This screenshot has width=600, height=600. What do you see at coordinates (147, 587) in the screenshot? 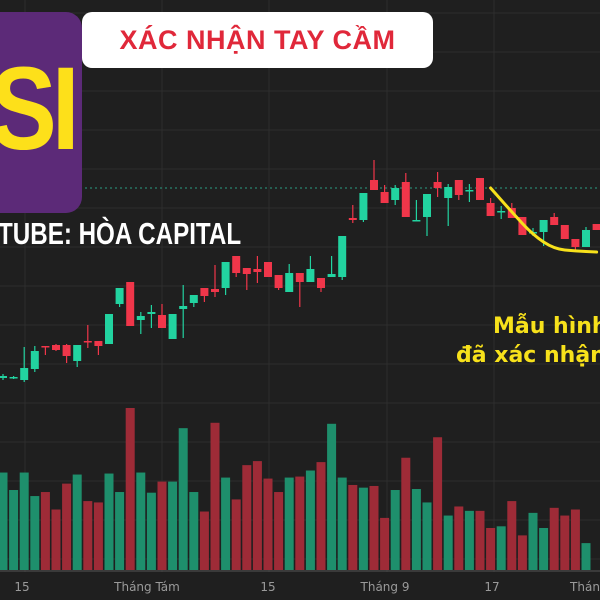
I see `x-tick-label: Tháng Tám` at bounding box center [147, 587].